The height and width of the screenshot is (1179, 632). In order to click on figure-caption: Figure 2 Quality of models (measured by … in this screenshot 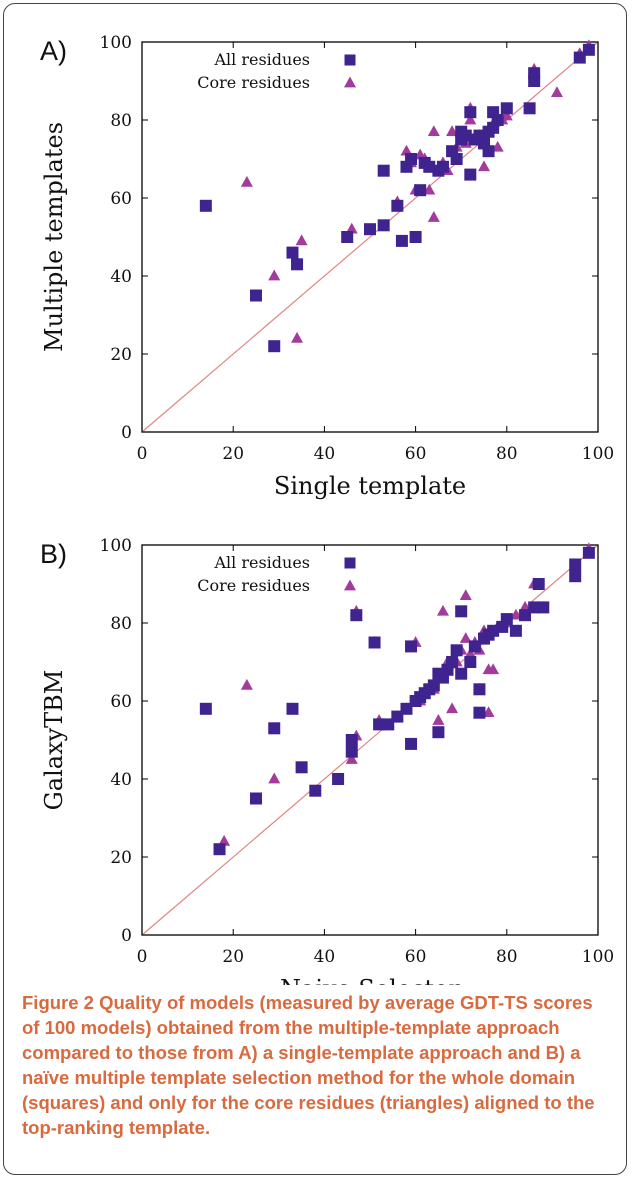, I will do `click(314, 1065)`.